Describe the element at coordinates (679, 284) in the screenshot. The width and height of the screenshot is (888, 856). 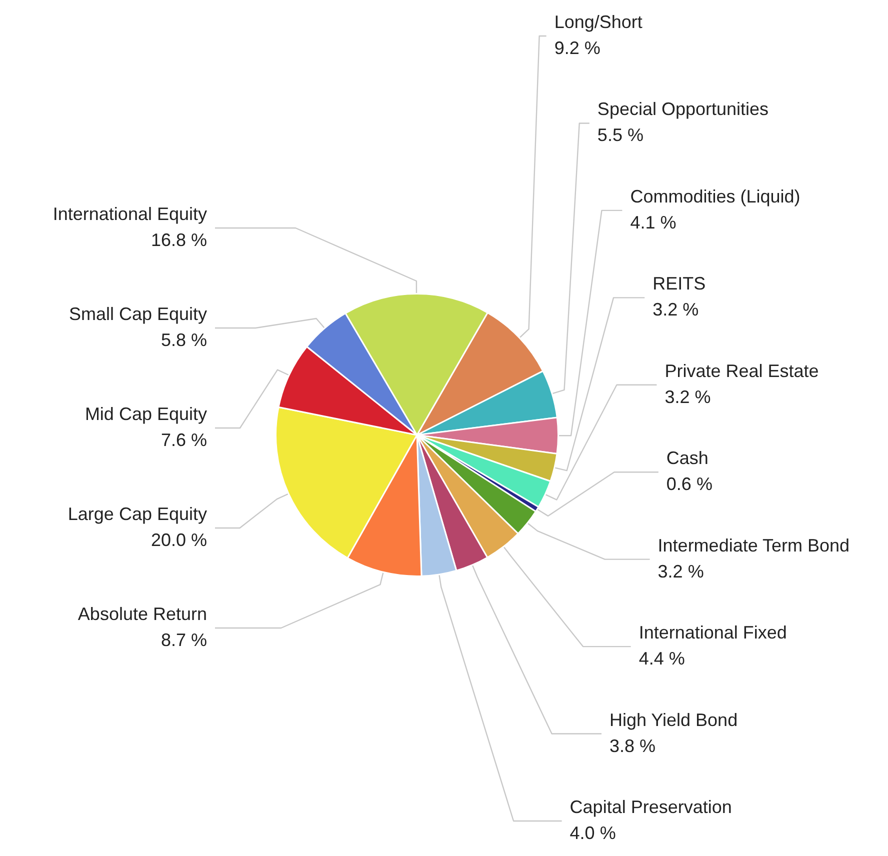
I see `slice-label: REITS` at that location.